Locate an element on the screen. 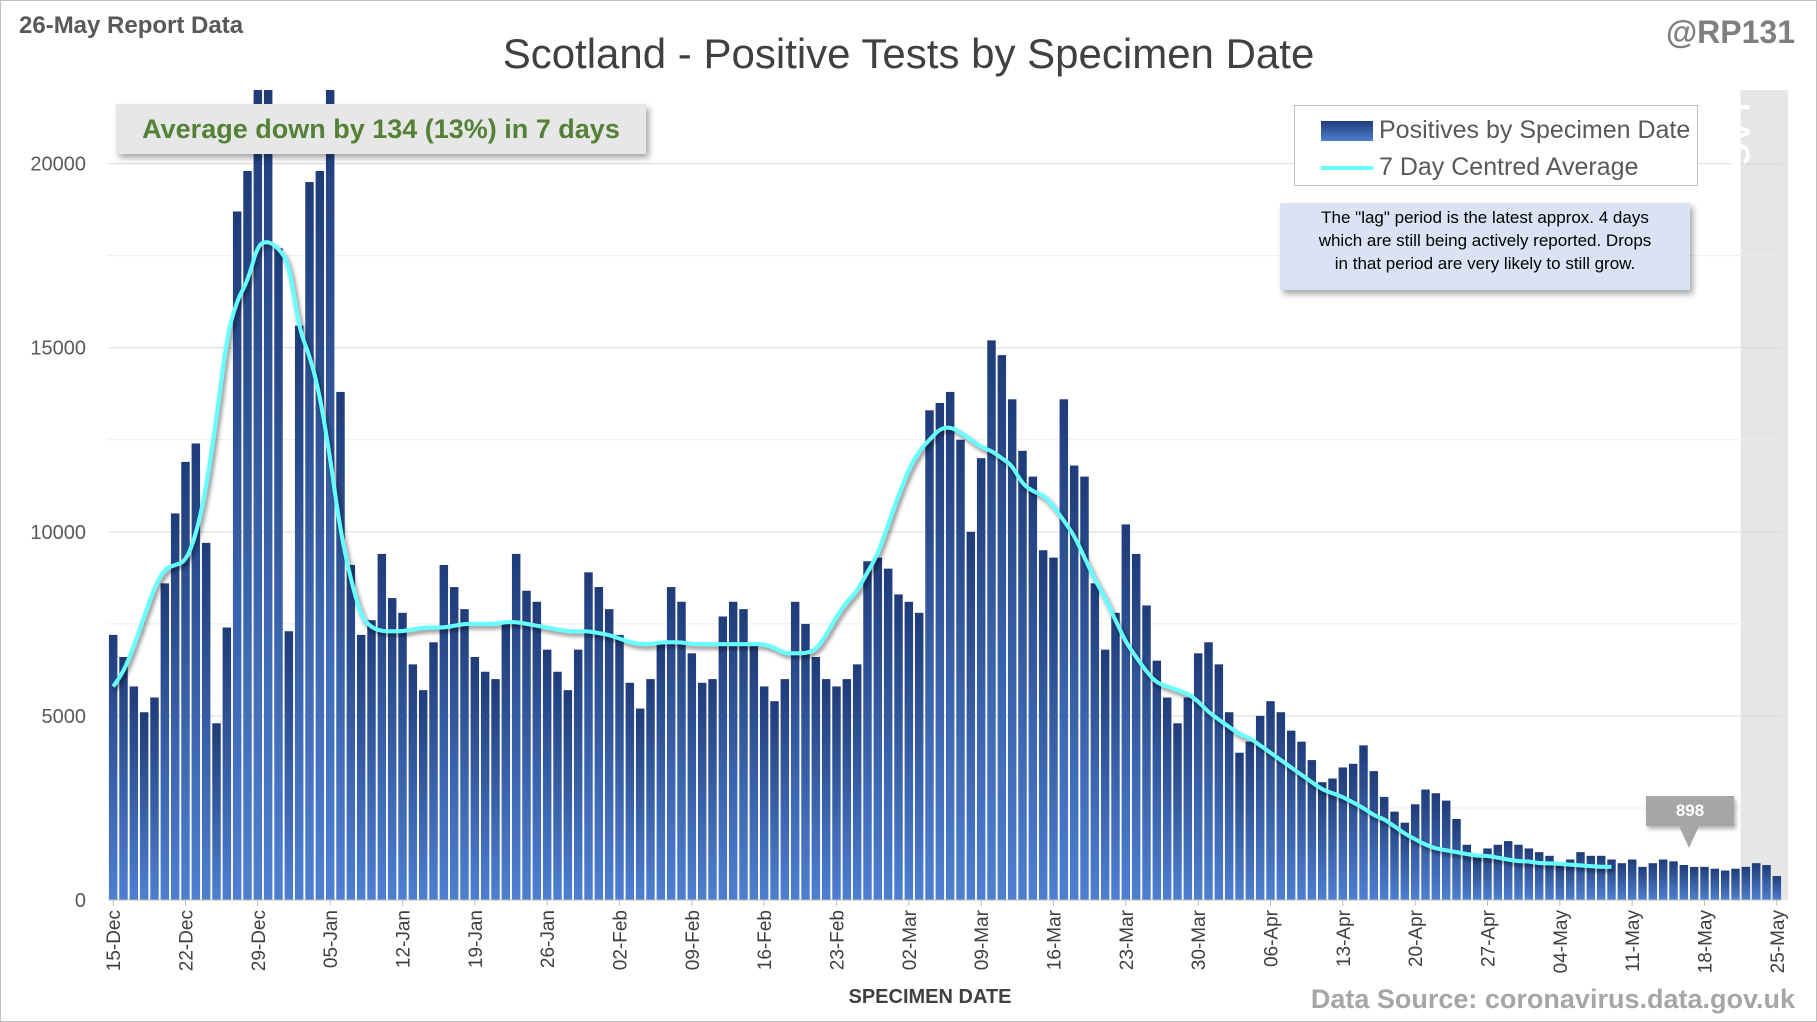 Image resolution: width=1817 pixels, height=1022 pixels. lag-region is located at coordinates (1764, 495).